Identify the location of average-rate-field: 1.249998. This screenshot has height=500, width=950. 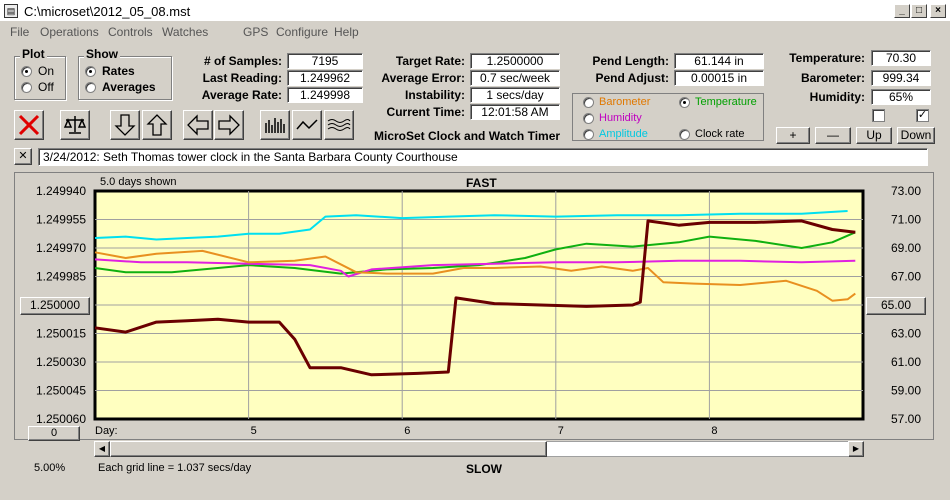
(325, 95).